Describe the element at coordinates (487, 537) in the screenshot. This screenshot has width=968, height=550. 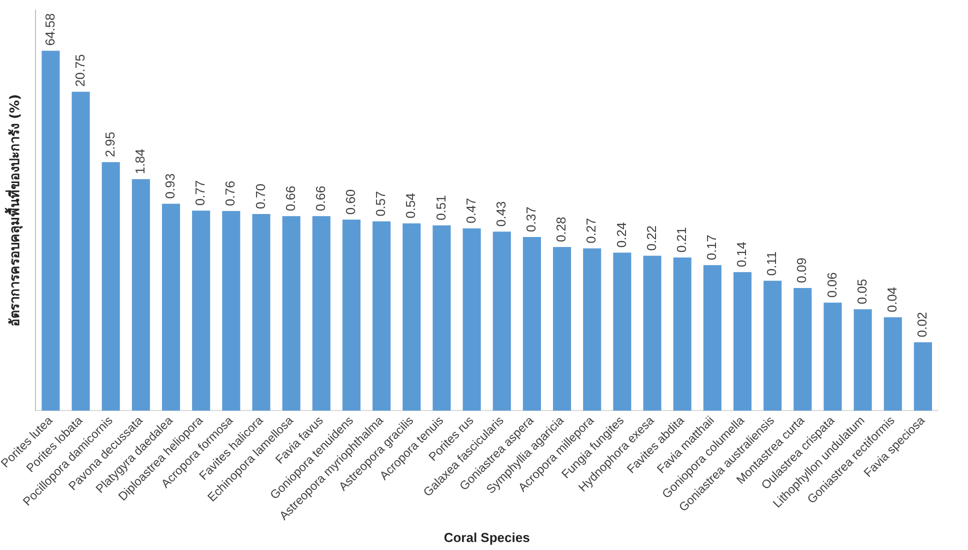
I see `x-axis-title: Coral Species` at that location.